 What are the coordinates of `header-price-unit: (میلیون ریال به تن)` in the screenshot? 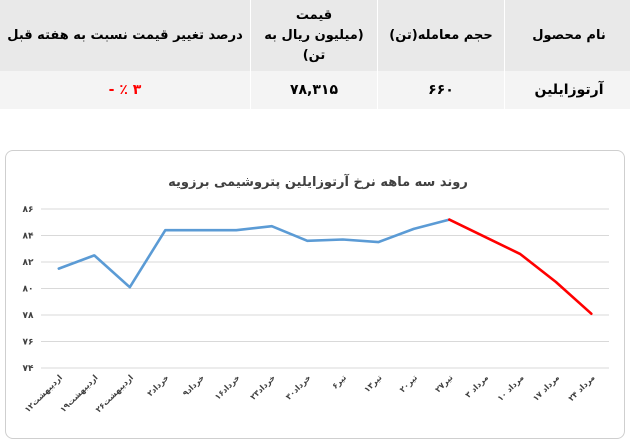 It's located at (314, 45).